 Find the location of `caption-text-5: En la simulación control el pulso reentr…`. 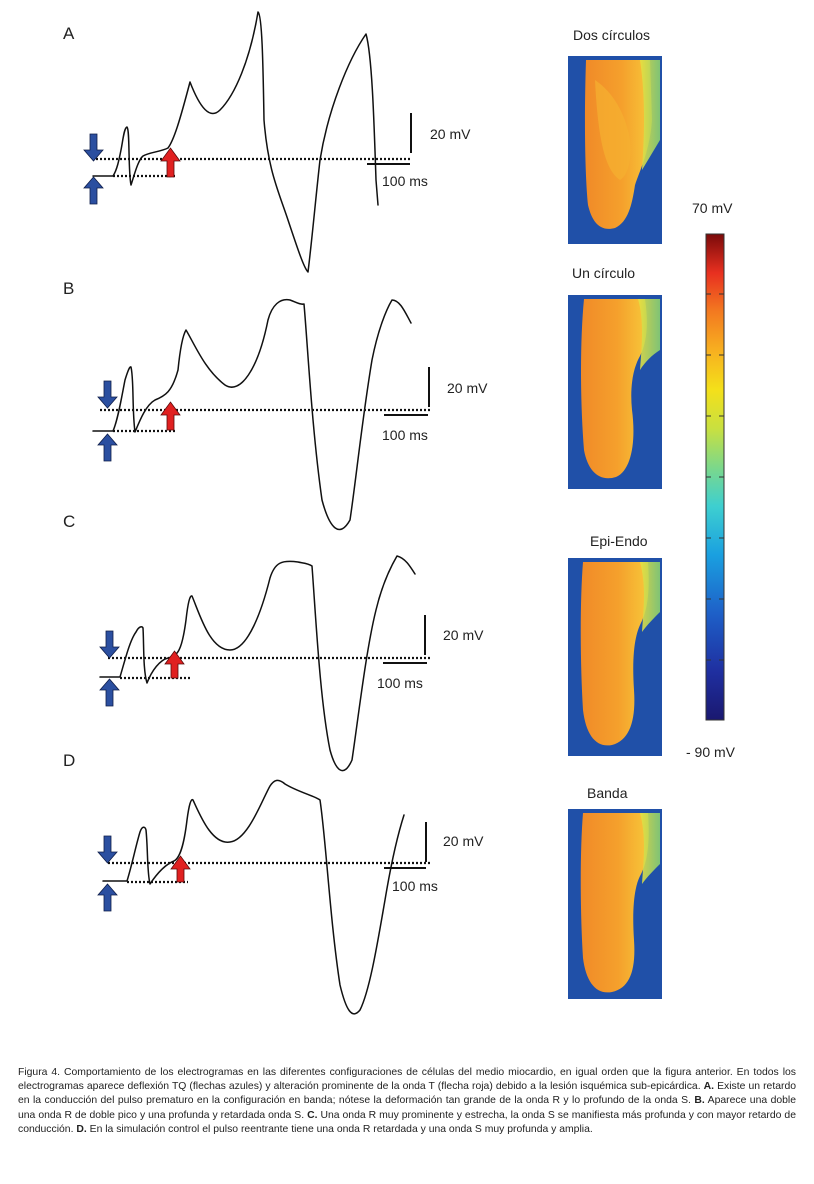

caption-text-5: En la simulación control el pulso reentr… is located at coordinates (339, 1129).